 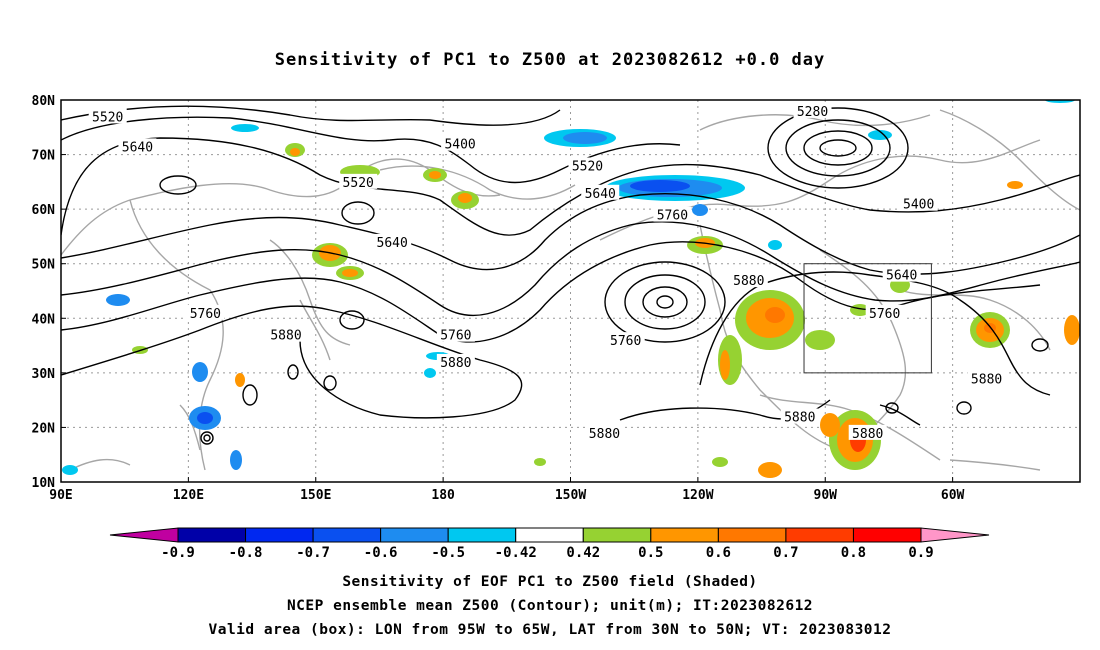 What do you see at coordinates (448, 553) in the screenshot?
I see `colorbar-tick-label: -0.5` at bounding box center [448, 553].